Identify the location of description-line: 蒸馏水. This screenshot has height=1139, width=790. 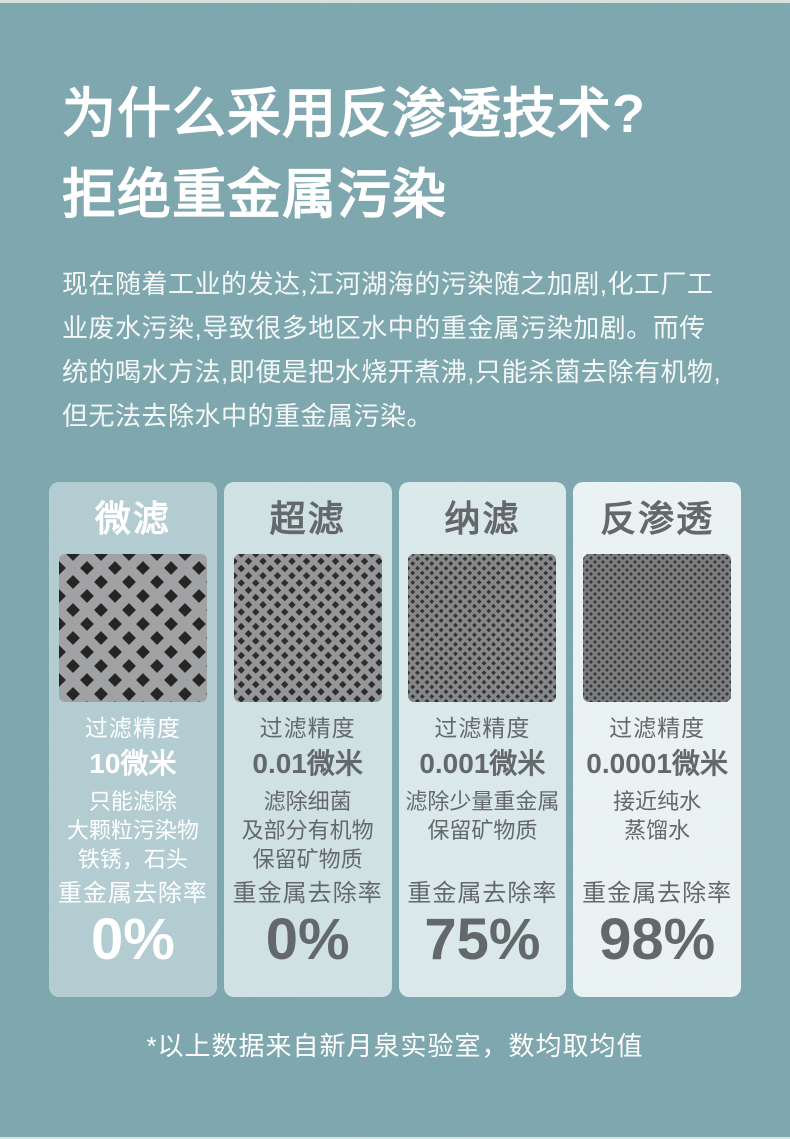
(657, 830).